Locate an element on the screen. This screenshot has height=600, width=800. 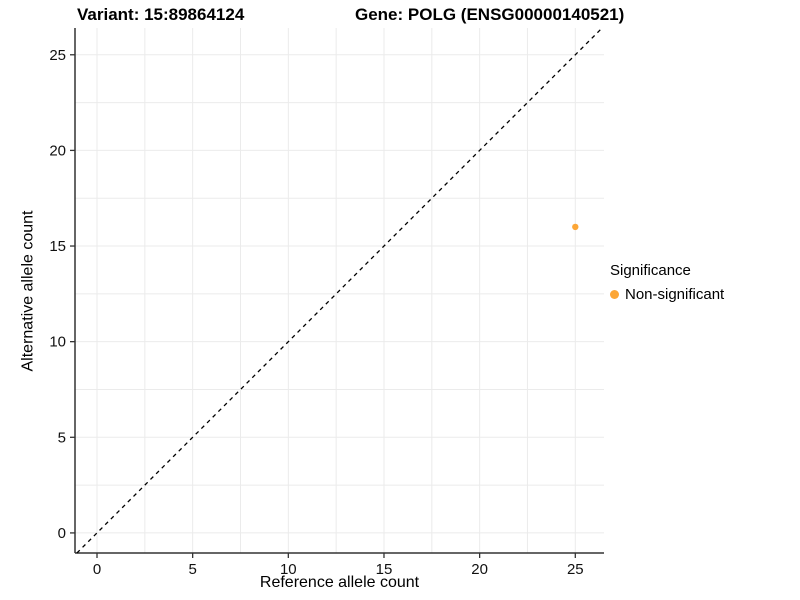
legend: Significance Non-significant is located at coordinates (667, 282).